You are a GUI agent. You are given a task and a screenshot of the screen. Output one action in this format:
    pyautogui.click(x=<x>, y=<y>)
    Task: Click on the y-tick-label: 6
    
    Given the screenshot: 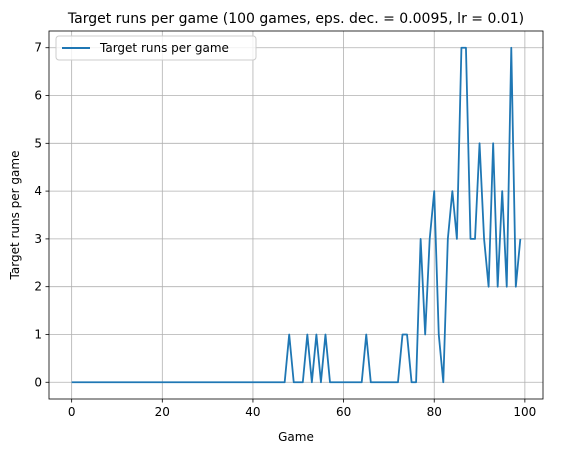 What is the action you would take?
    pyautogui.click(x=38, y=96)
    